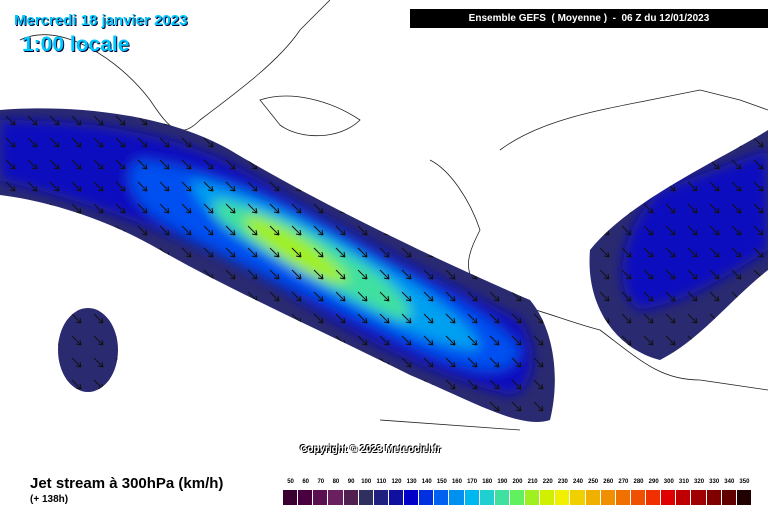 The image size is (768, 512). Describe the element at coordinates (547, 482) in the screenshot. I see `legend-label: 220` at that location.